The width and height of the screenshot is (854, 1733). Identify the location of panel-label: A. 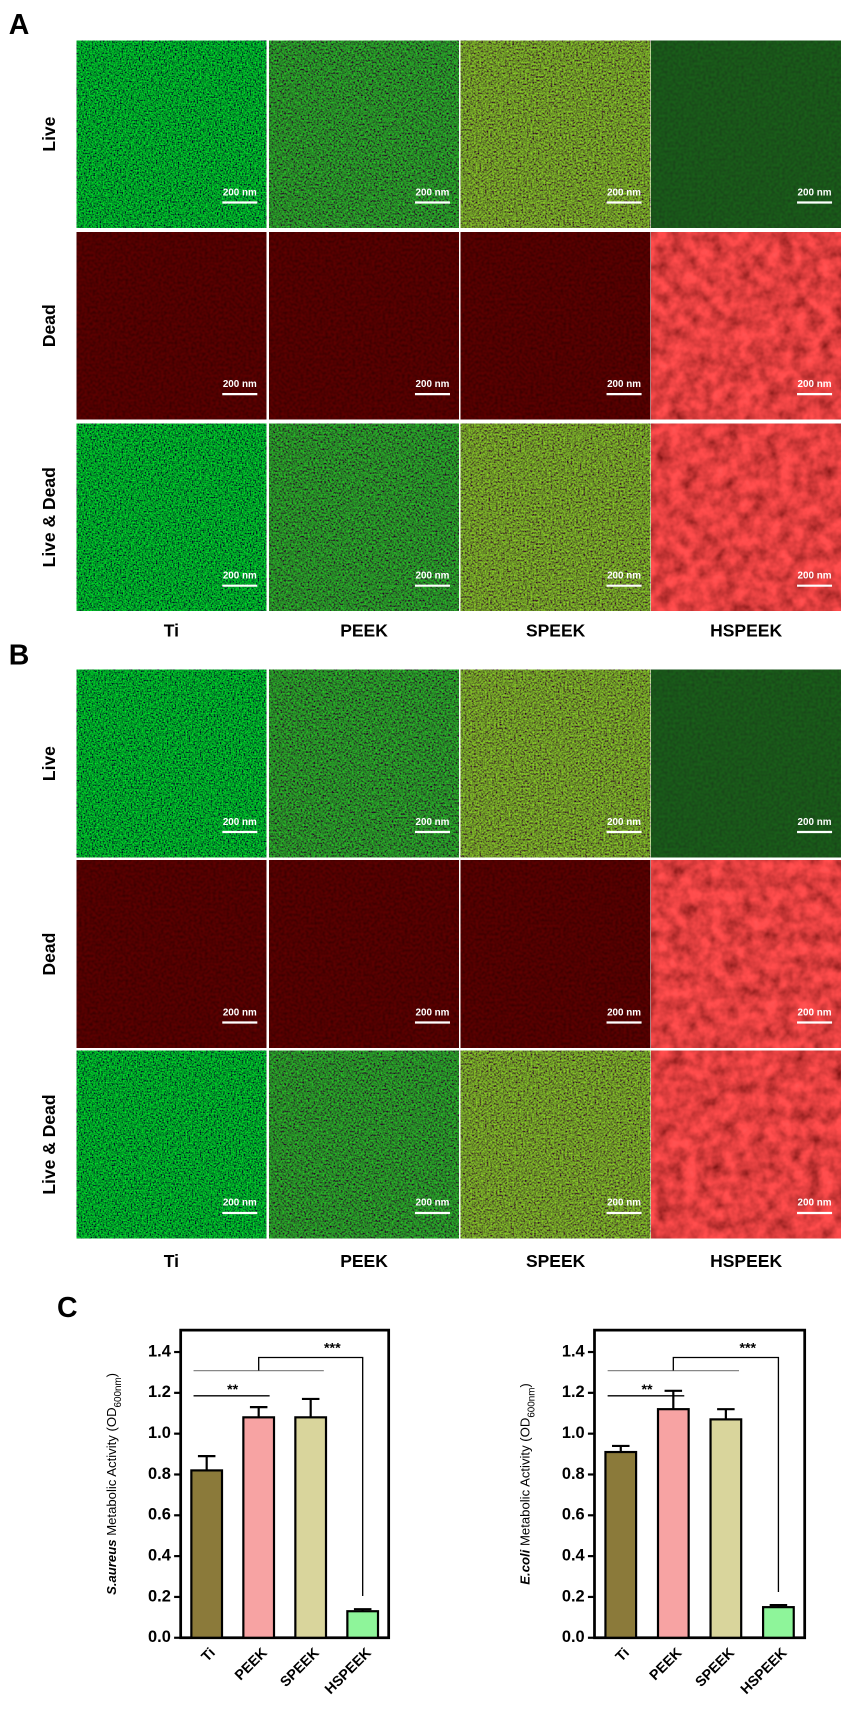
(19, 25).